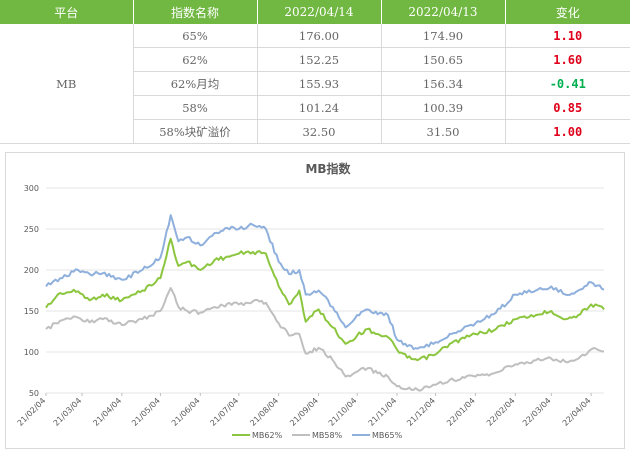  What do you see at coordinates (31, 188) in the screenshot?
I see `y-tick-label: 300` at bounding box center [31, 188].